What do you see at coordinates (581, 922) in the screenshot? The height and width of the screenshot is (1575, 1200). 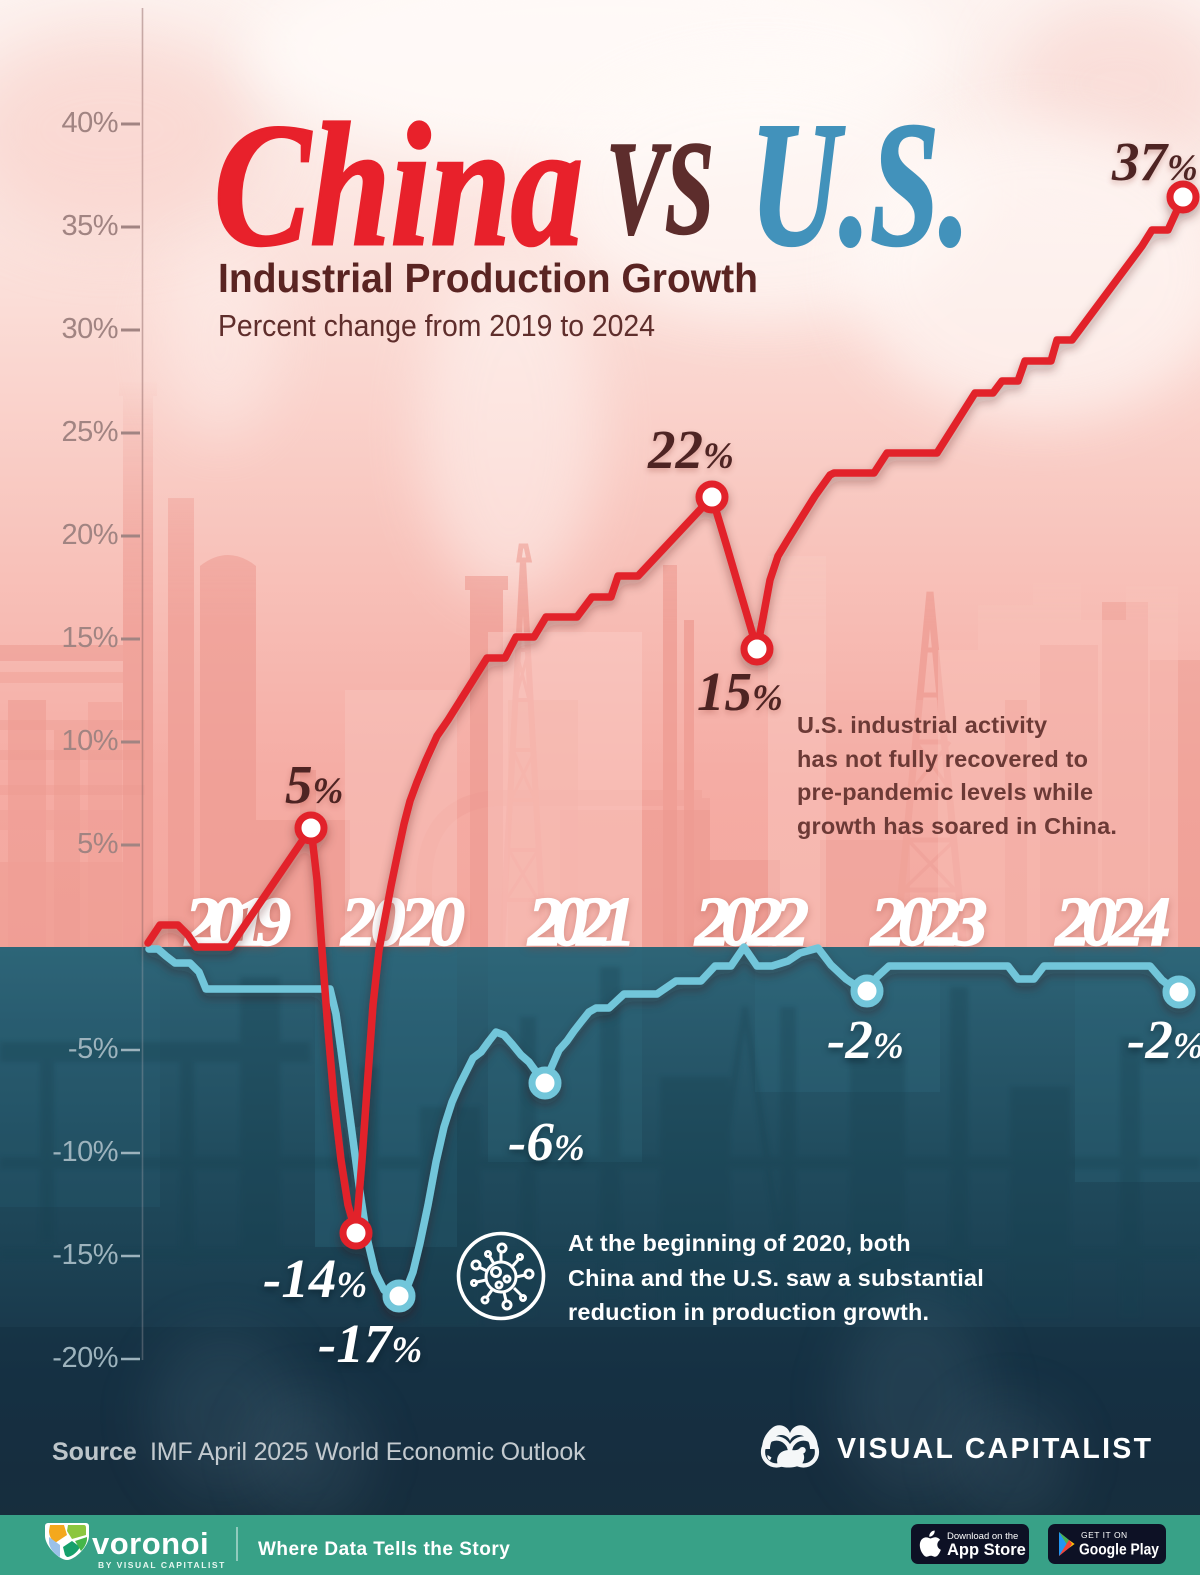 I see `svg-text: 2021` at bounding box center [581, 922].